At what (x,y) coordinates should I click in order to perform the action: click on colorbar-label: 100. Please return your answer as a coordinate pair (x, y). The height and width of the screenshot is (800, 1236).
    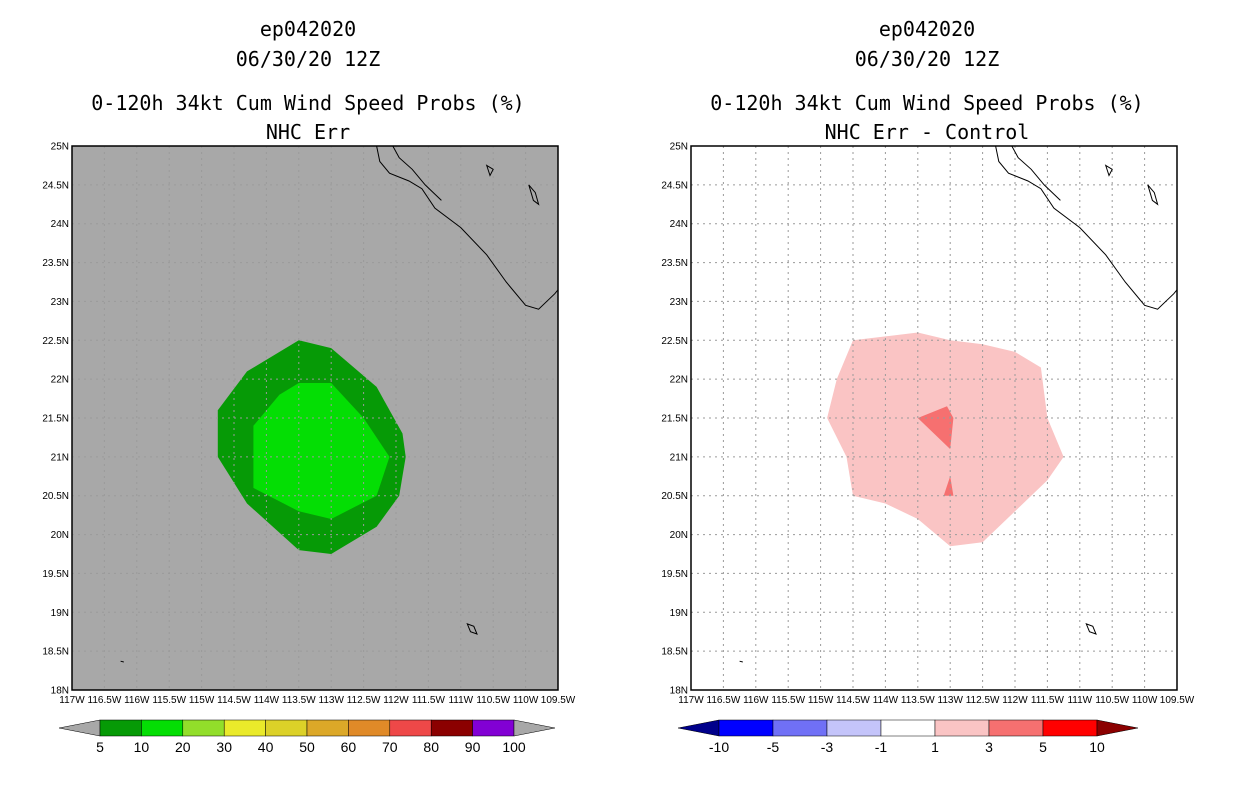
    Looking at the image, I should click on (514, 747).